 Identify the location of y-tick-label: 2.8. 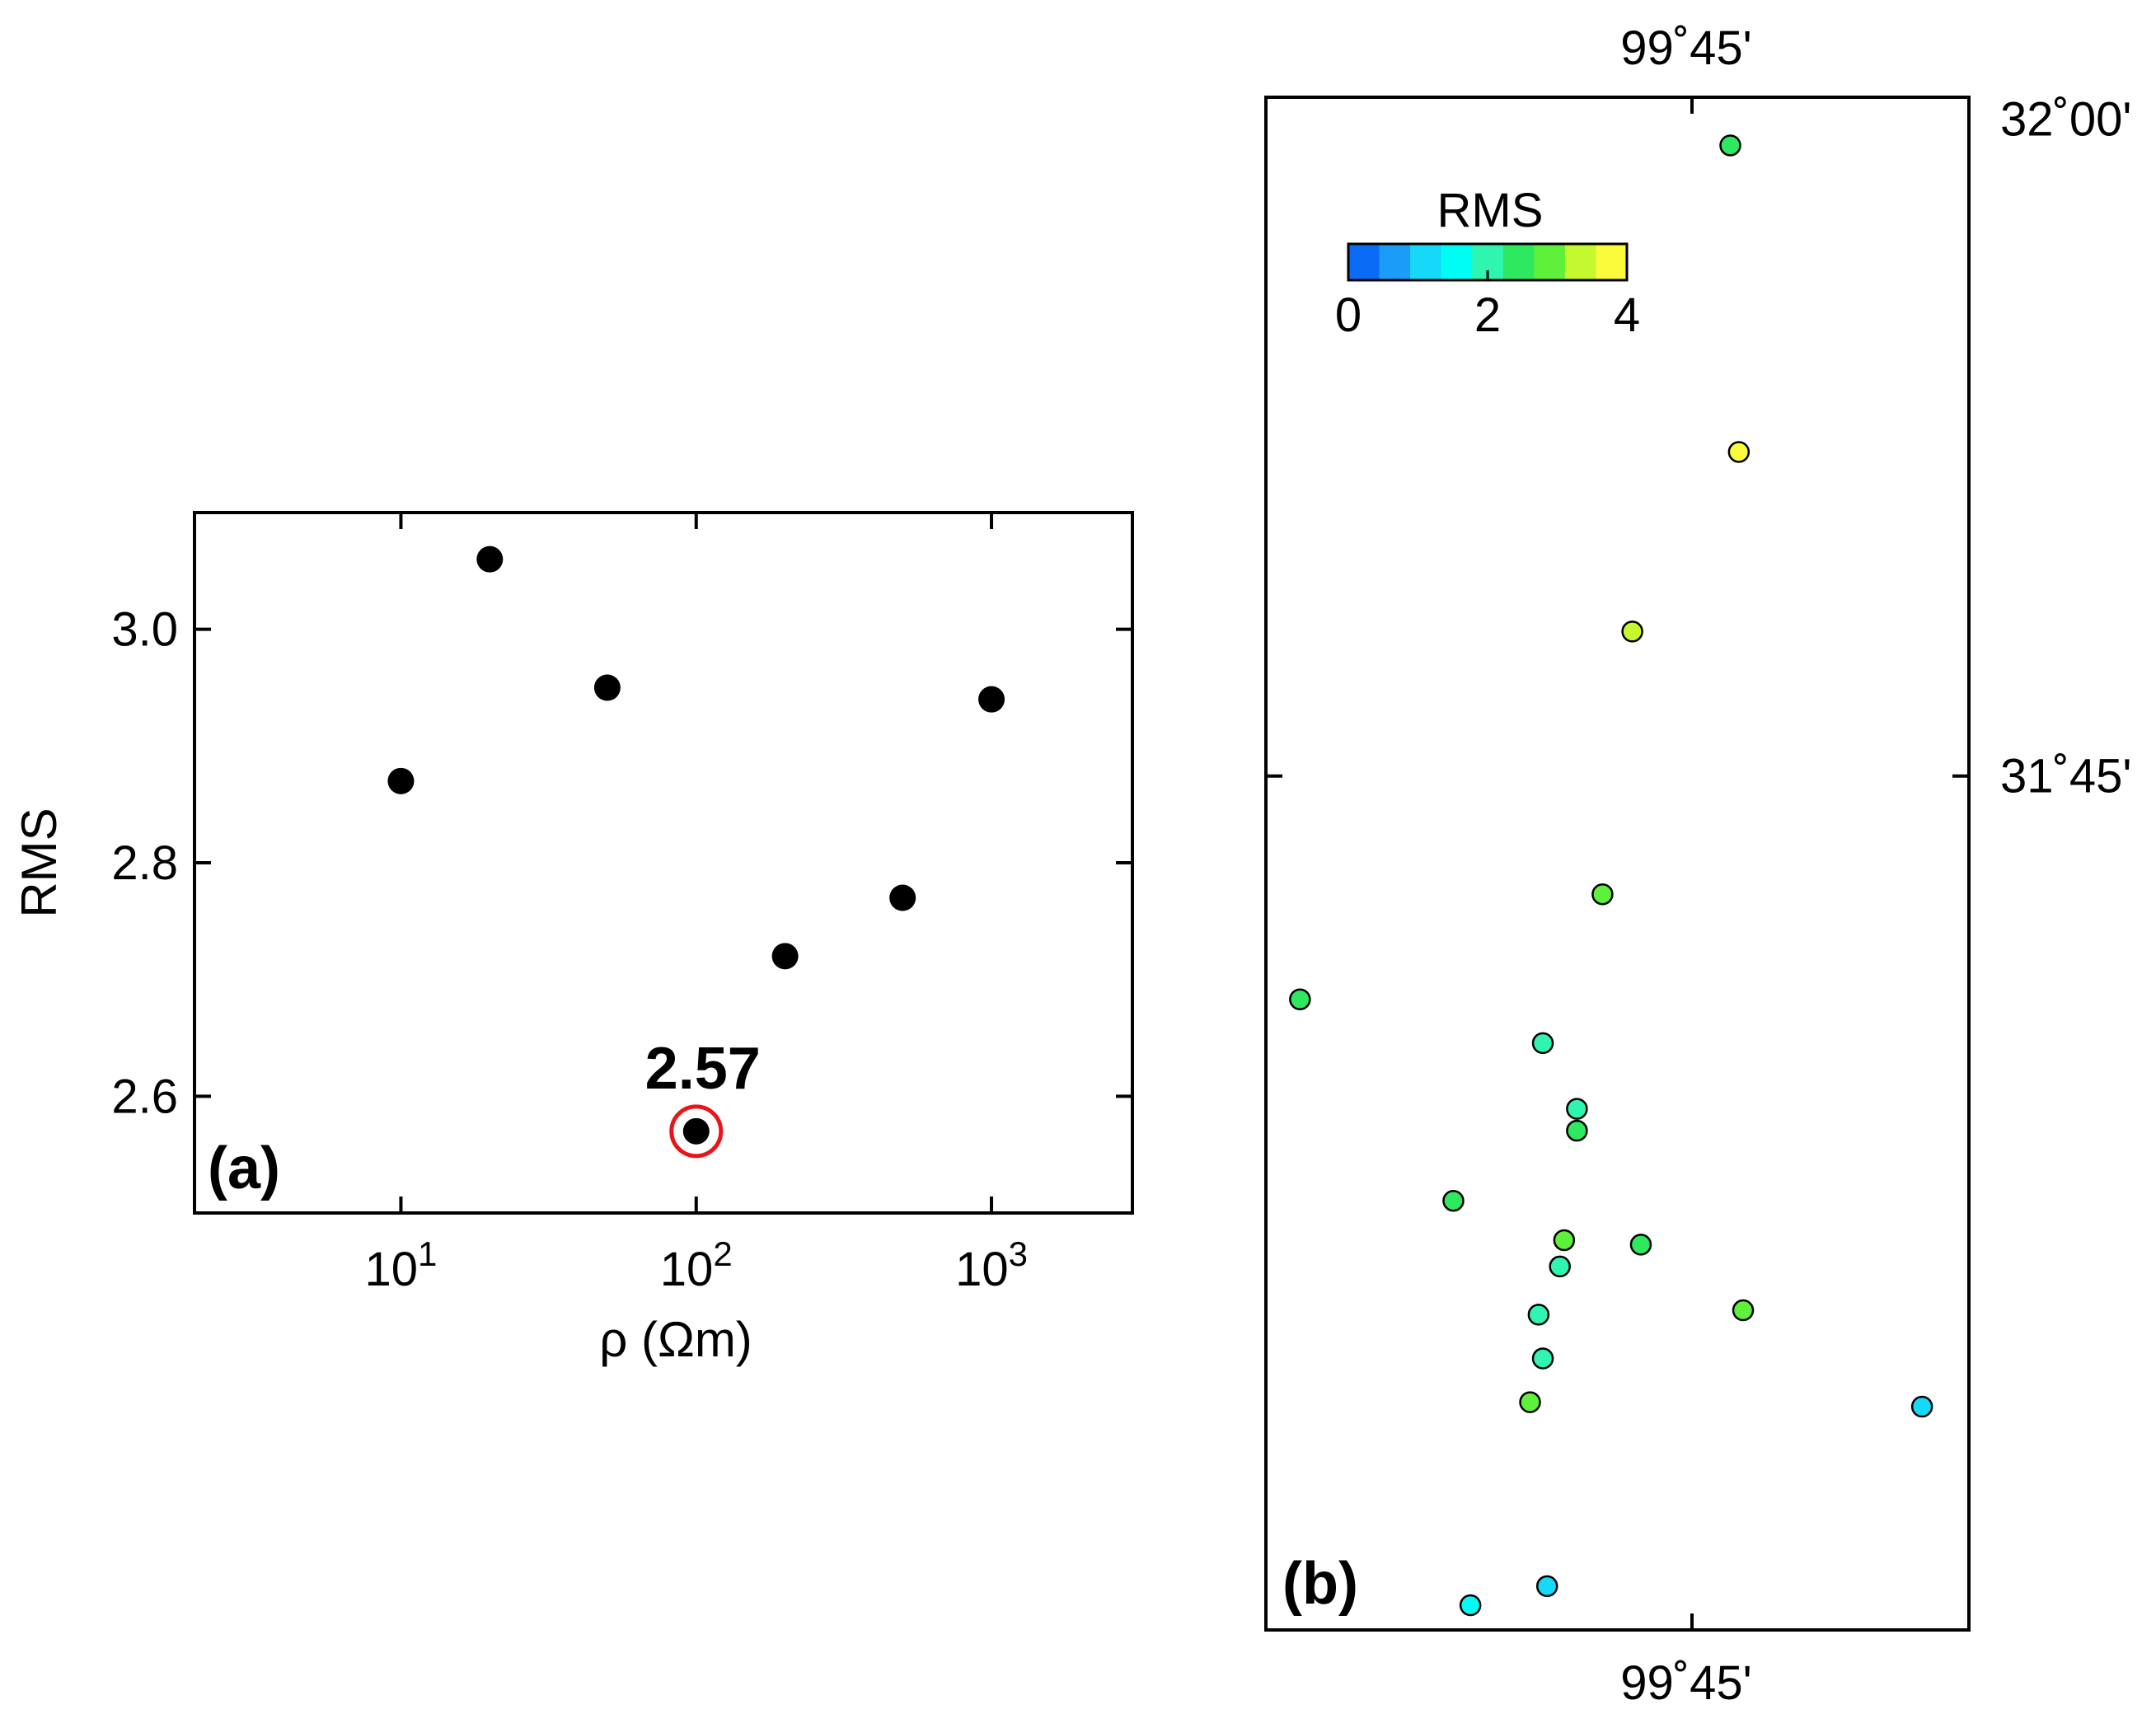
(144, 863).